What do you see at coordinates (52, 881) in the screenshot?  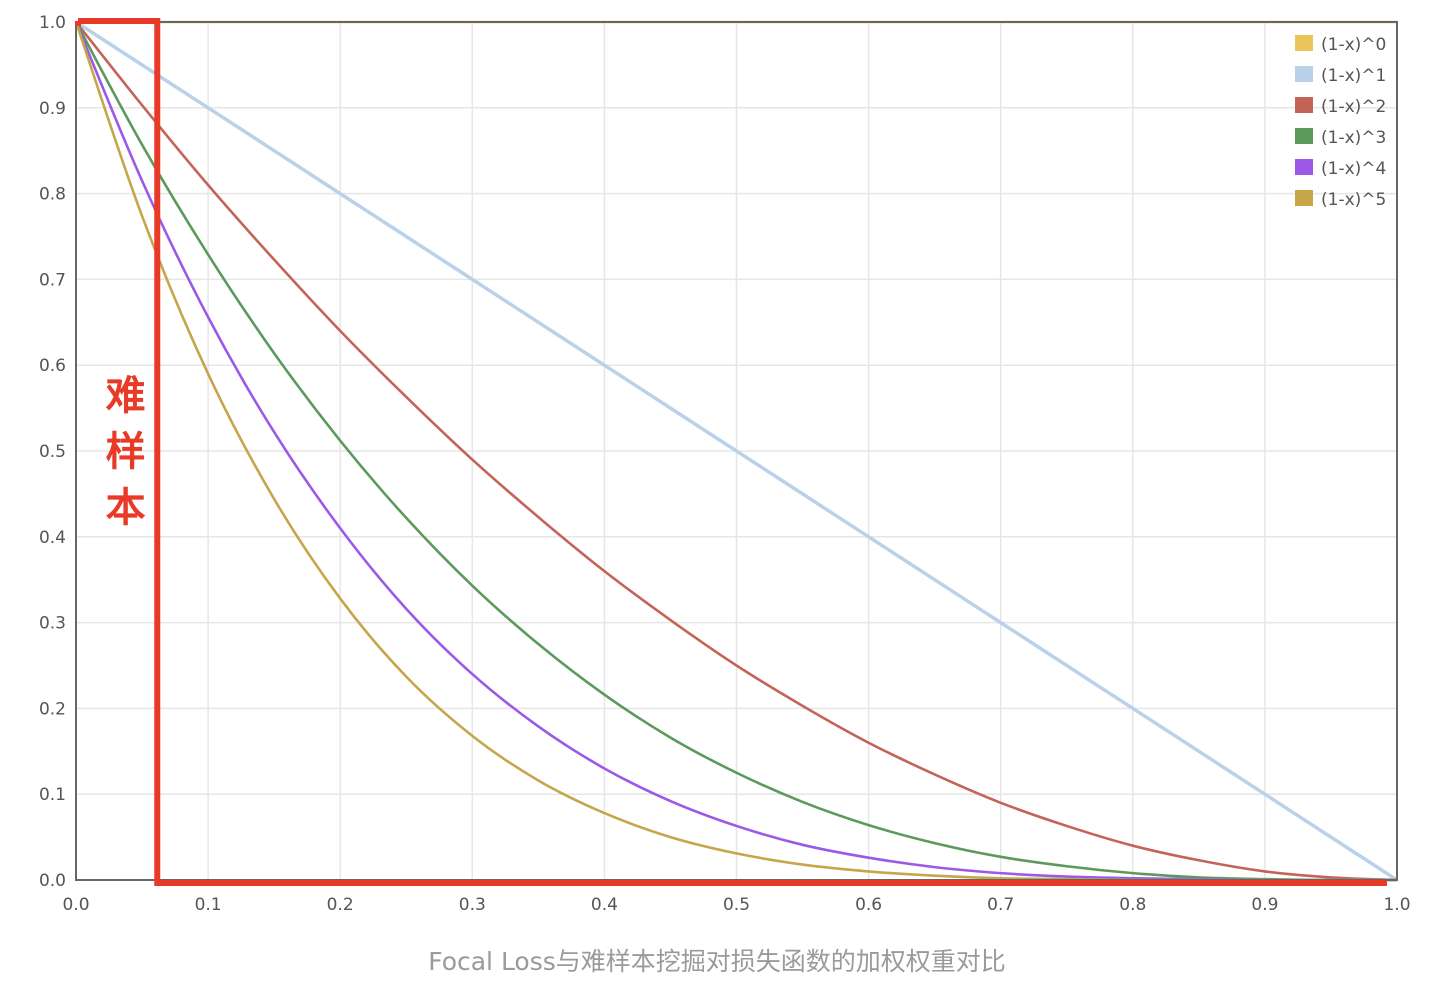 I see `y-tick-label: 0.0` at bounding box center [52, 881].